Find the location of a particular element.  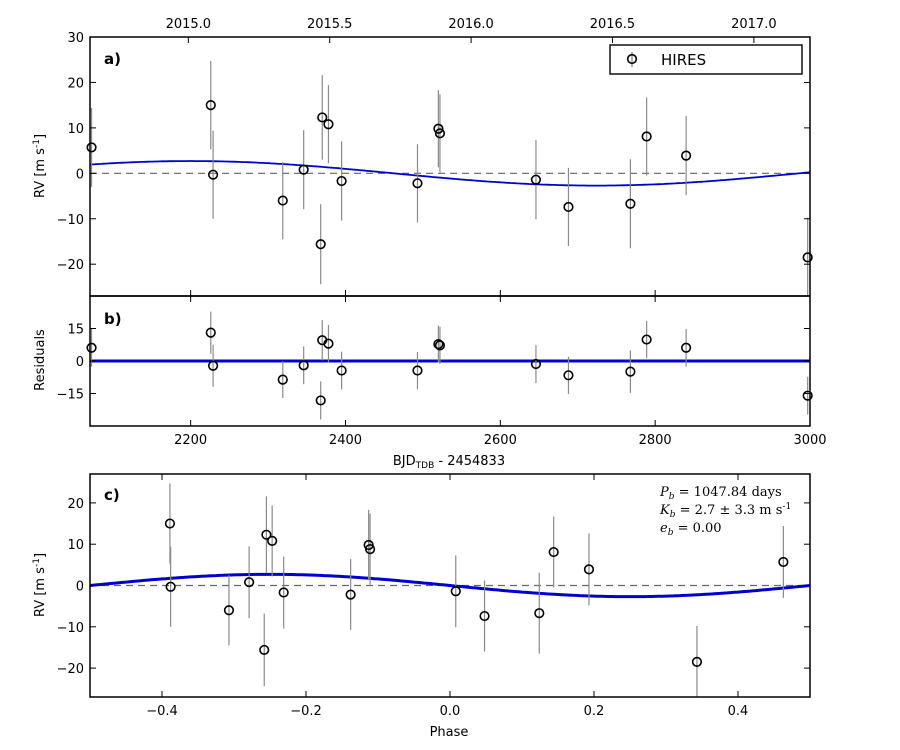

panel-c-xtick-label: 0.4 is located at coordinates (738, 711).